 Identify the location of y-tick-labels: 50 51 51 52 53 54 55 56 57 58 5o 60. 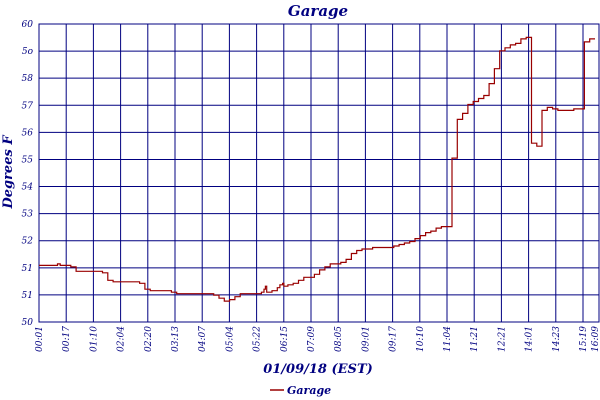
(28, 174).